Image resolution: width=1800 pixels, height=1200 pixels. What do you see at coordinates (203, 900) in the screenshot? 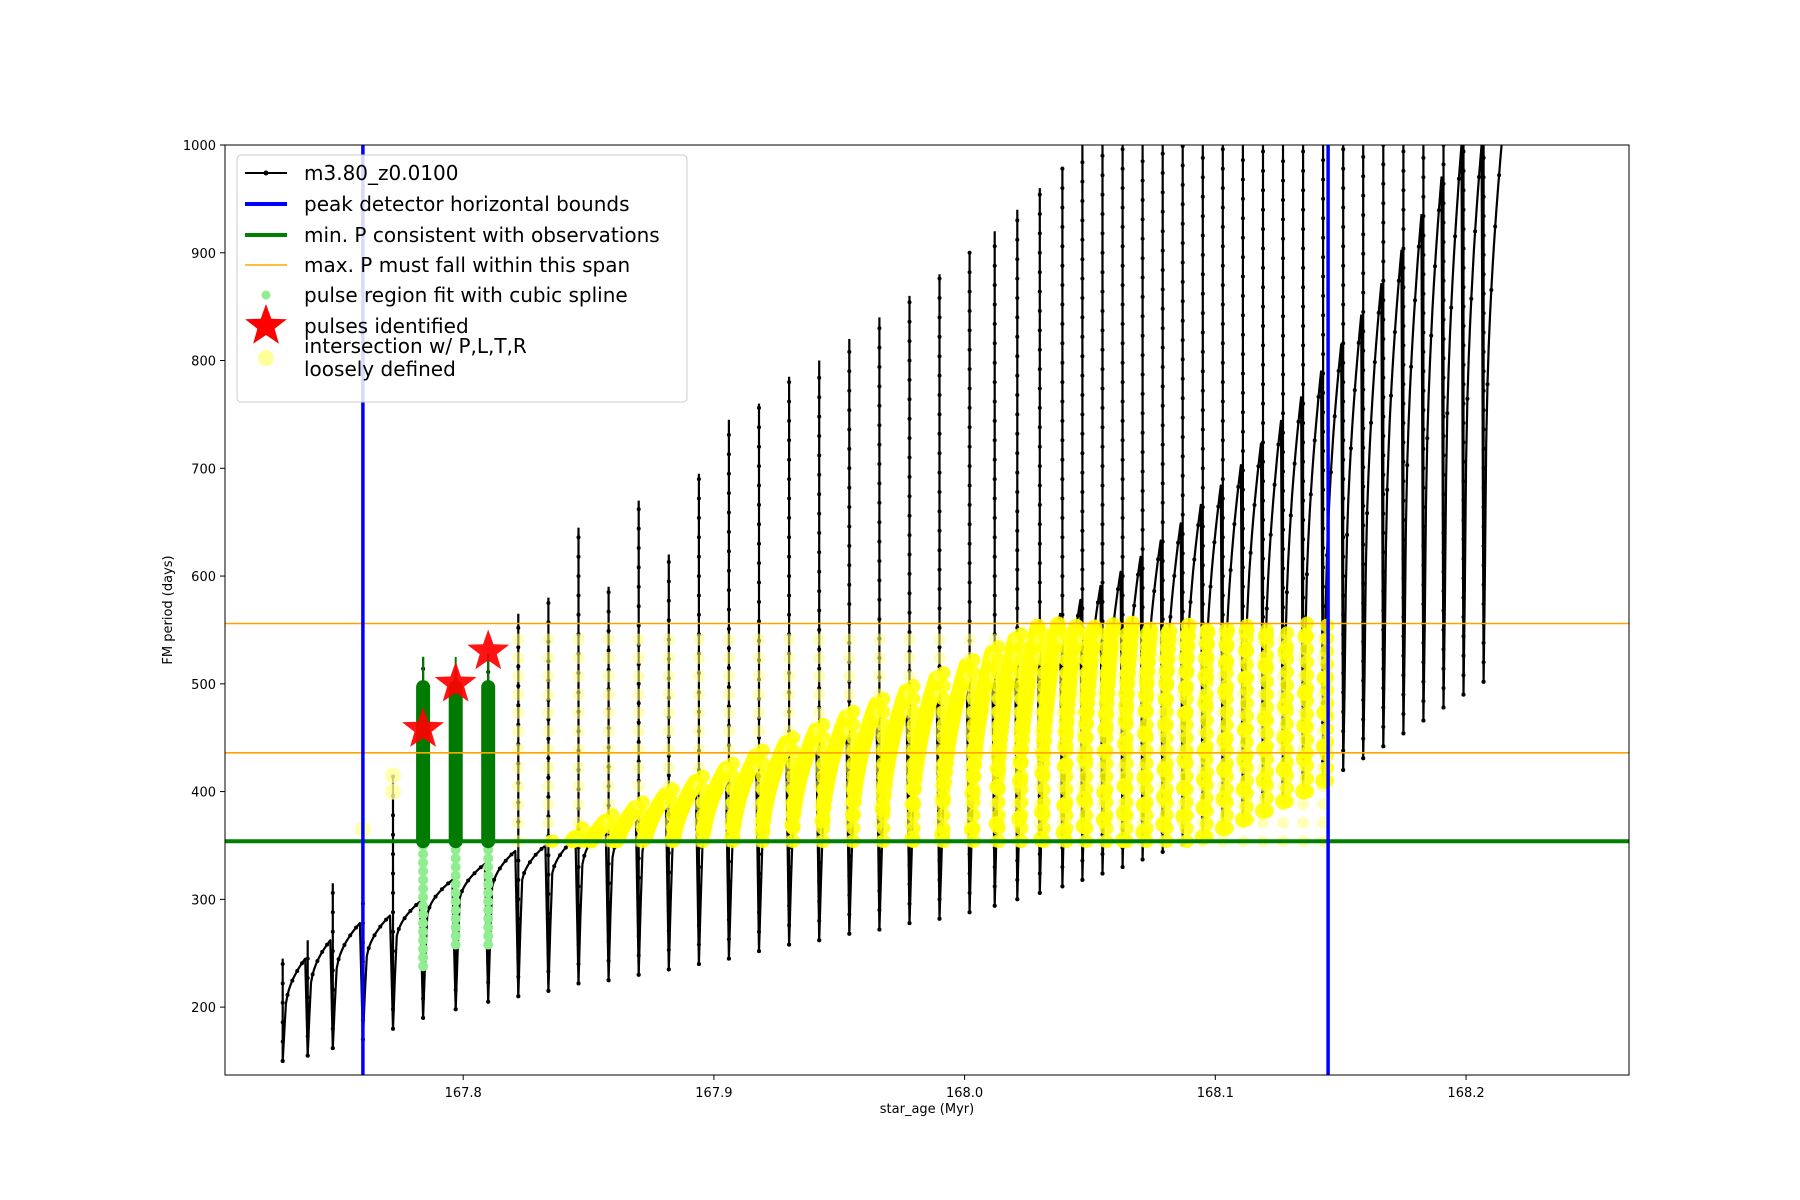
I see `y-tick-label: 300` at bounding box center [203, 900].